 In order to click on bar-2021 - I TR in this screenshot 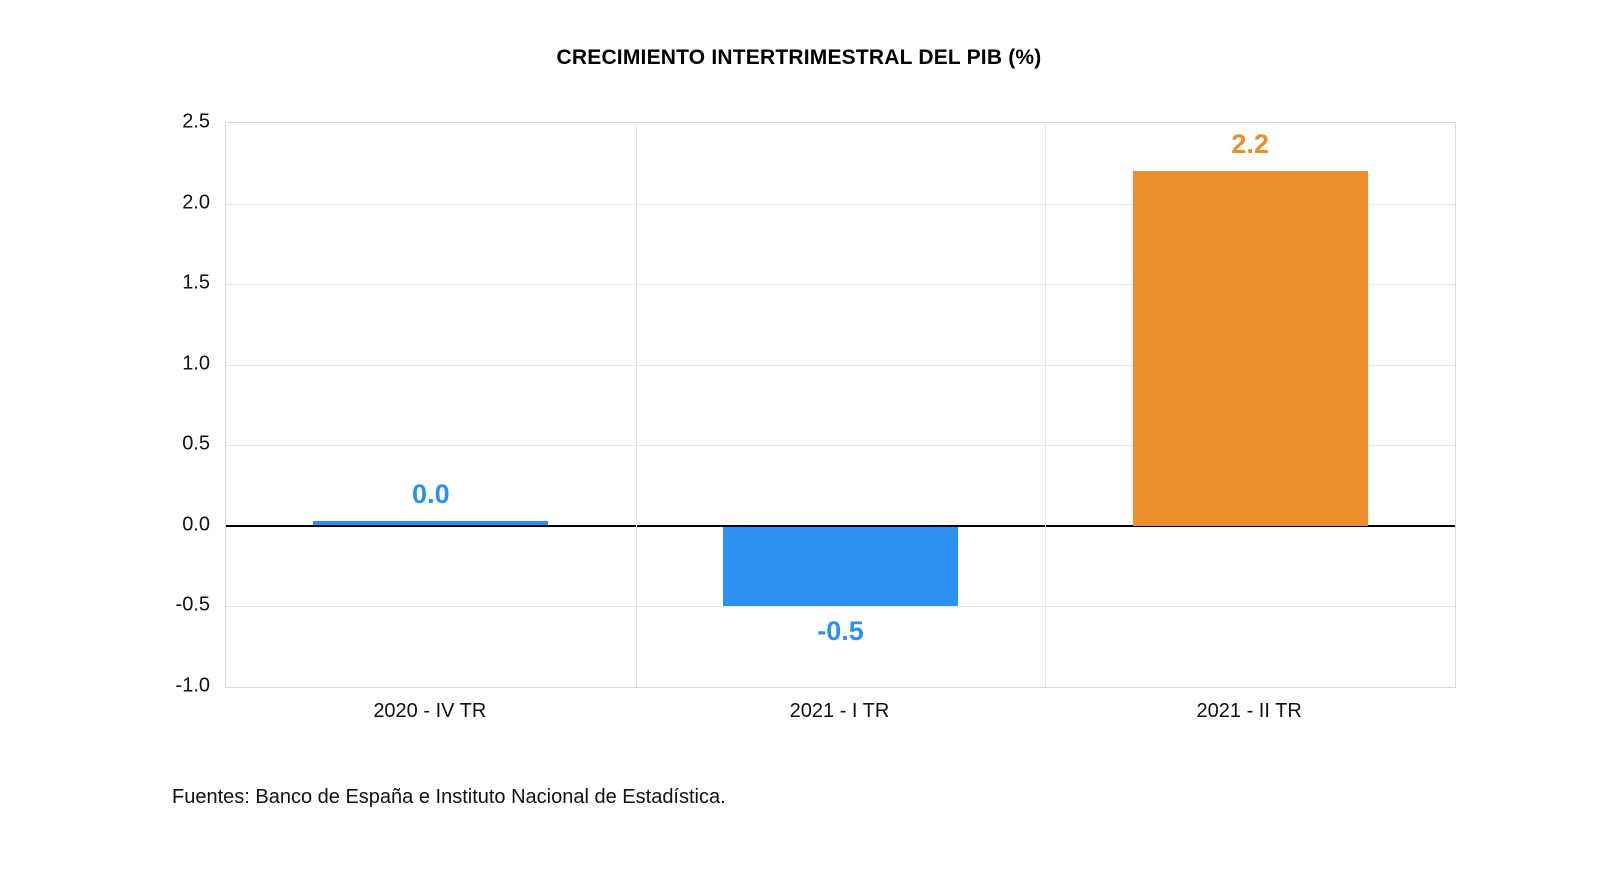, I will do `click(840, 566)`.